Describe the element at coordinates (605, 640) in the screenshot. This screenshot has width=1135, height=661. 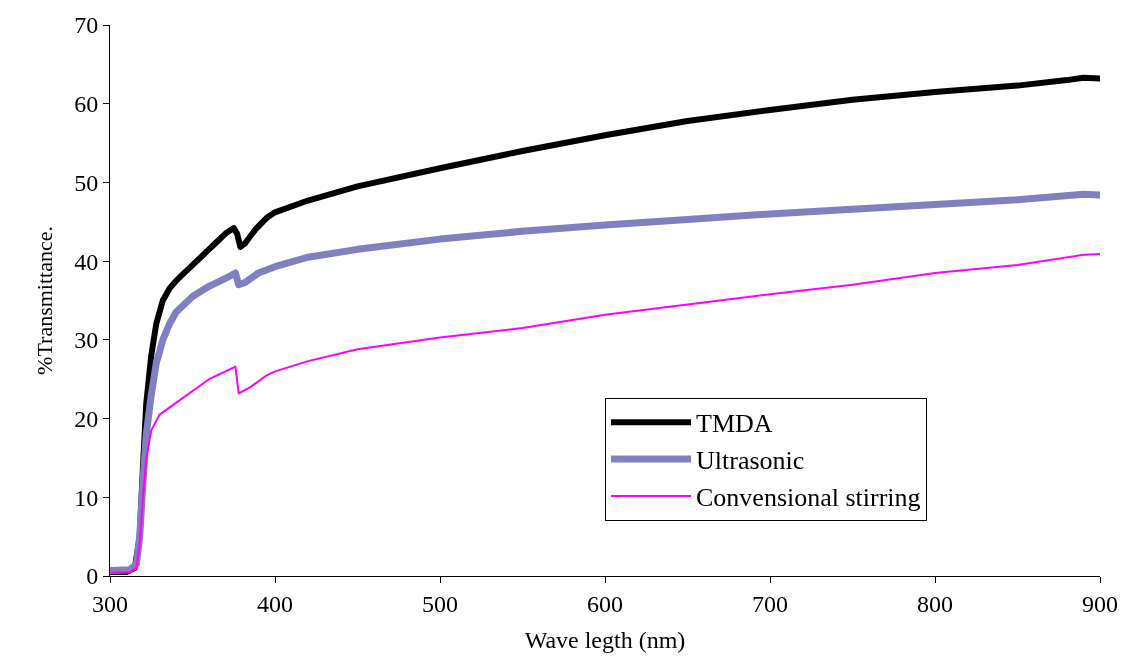
I see `x-axis-title: Wave legth (nm)` at that location.